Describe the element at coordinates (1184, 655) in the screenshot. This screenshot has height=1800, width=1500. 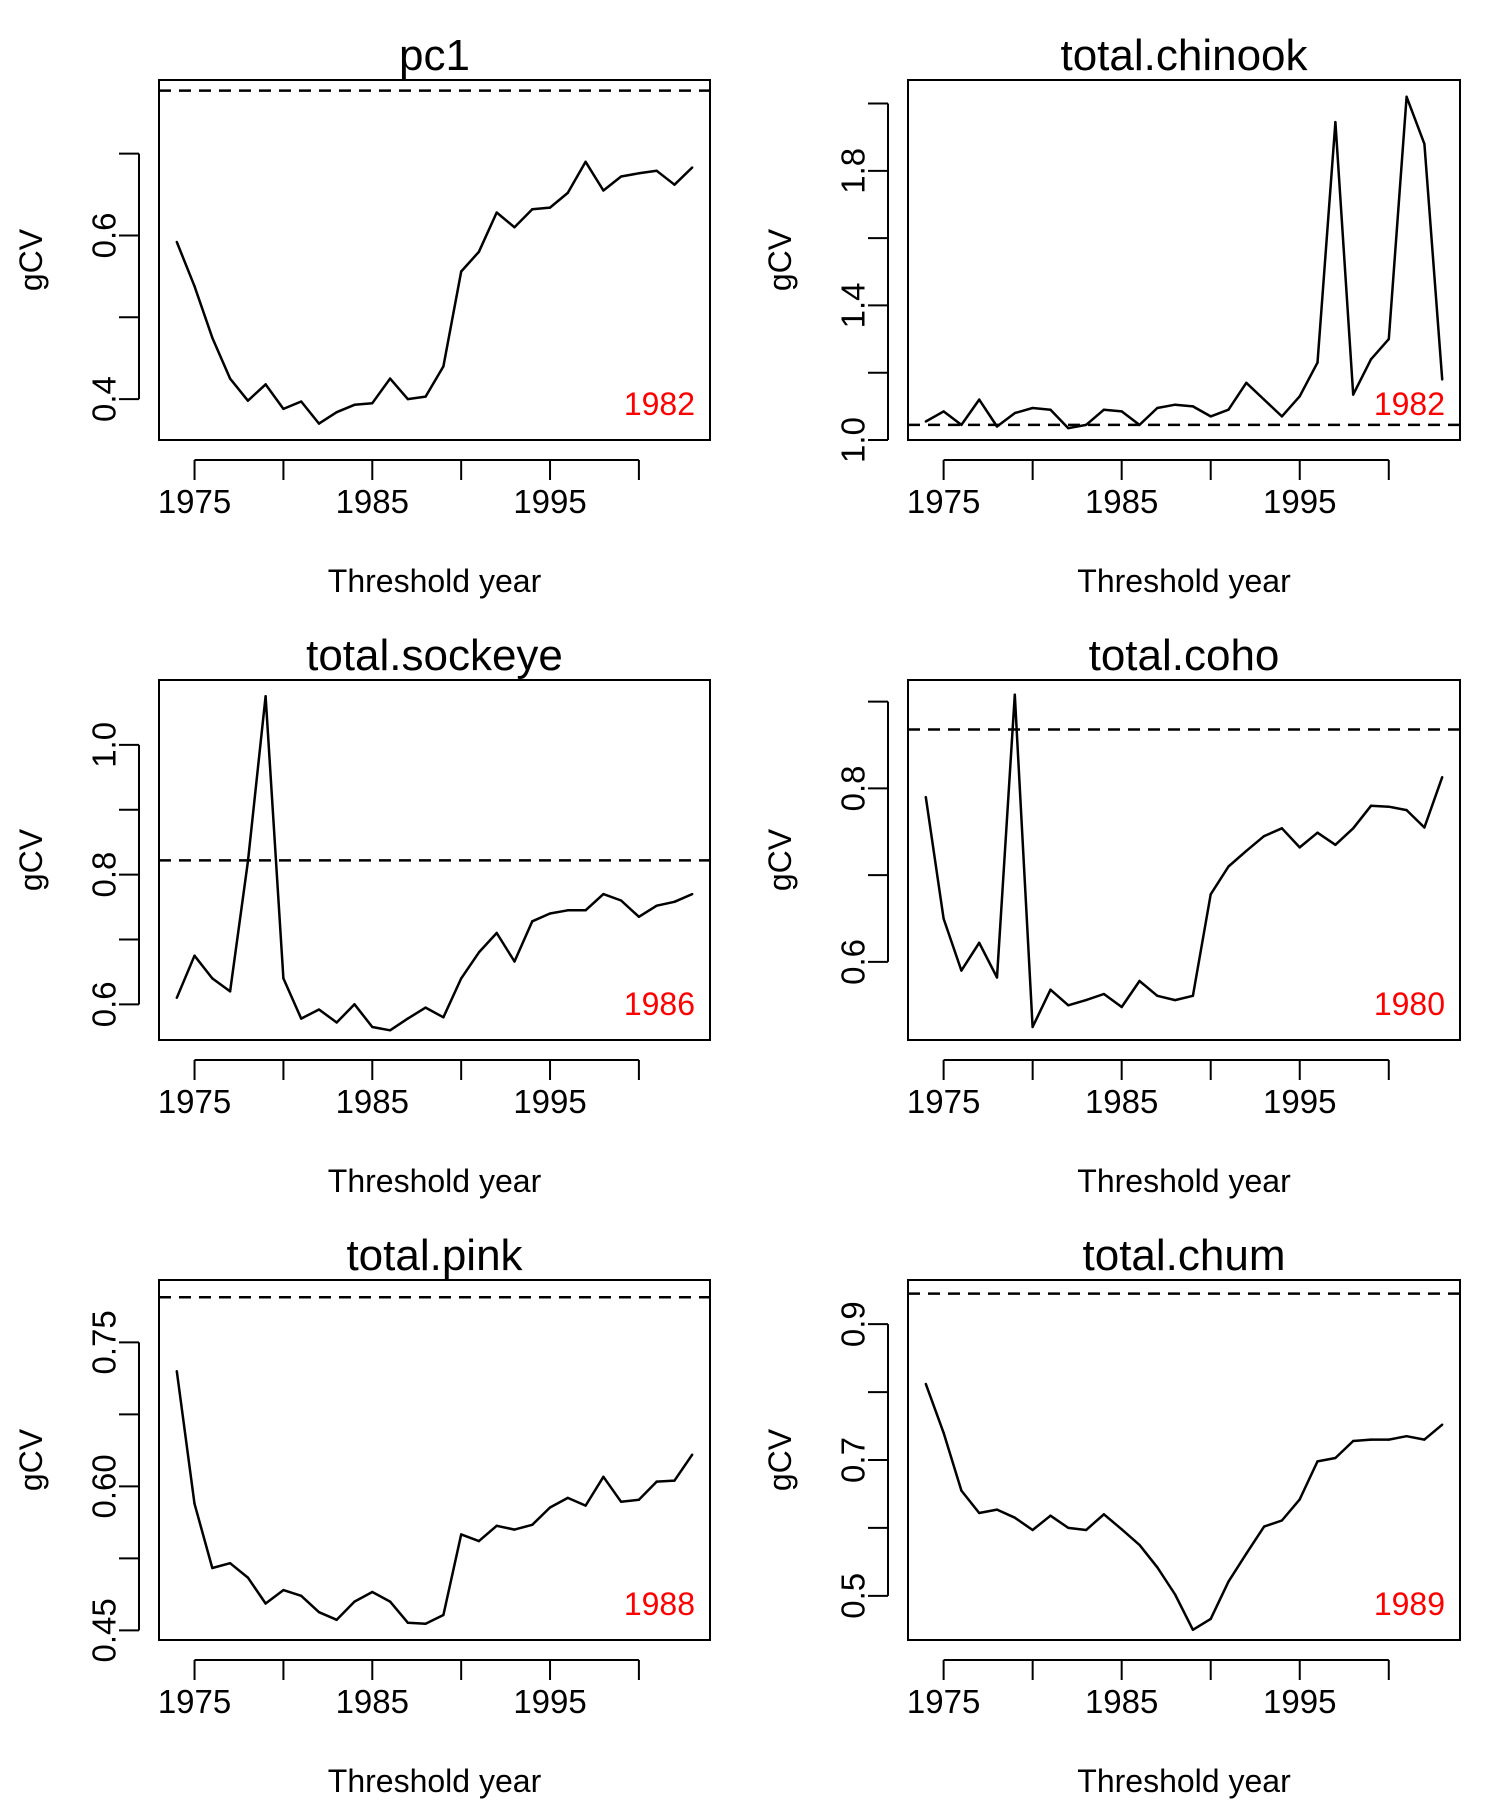
I see `panel-title: total.coho` at that location.